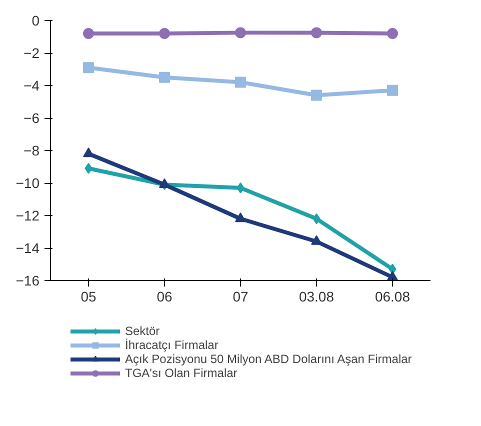 The width and height of the screenshot is (481, 426). What do you see at coordinates (181, 373) in the screenshot?
I see `legend-label: TGA'sı Olan Firmalar` at bounding box center [181, 373].